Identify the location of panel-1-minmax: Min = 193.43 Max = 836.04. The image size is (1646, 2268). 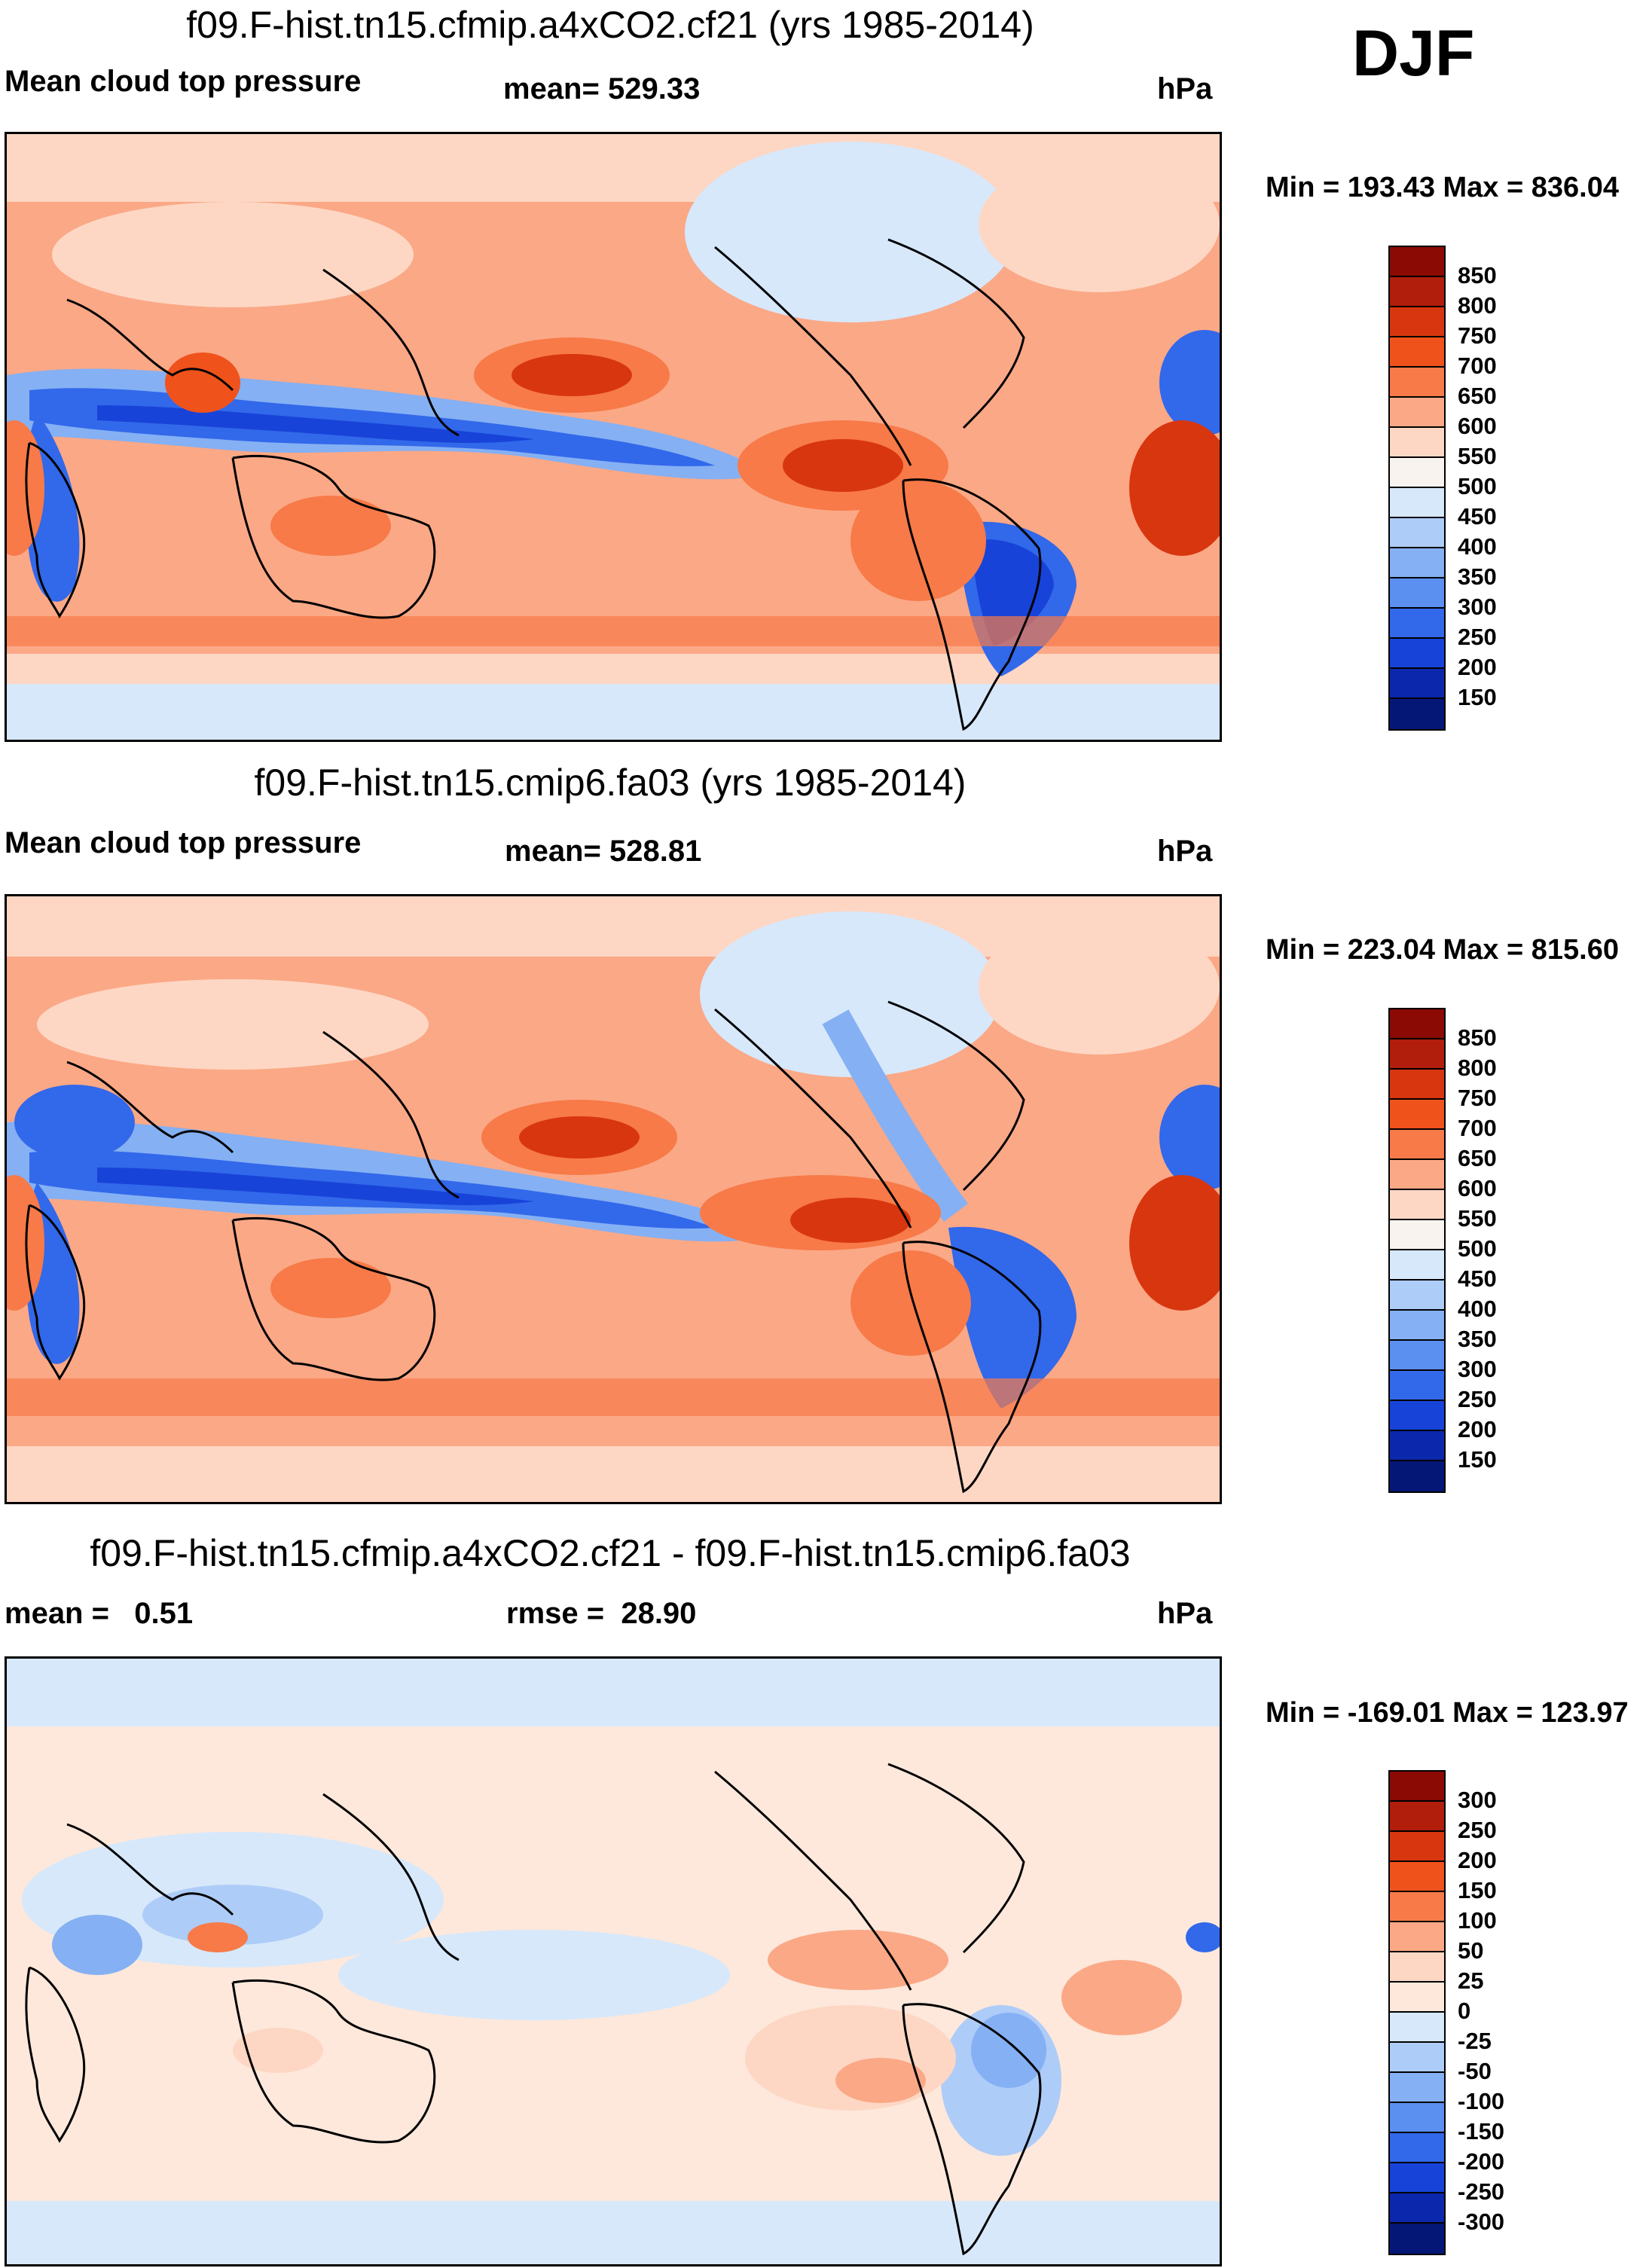
(1443, 188).